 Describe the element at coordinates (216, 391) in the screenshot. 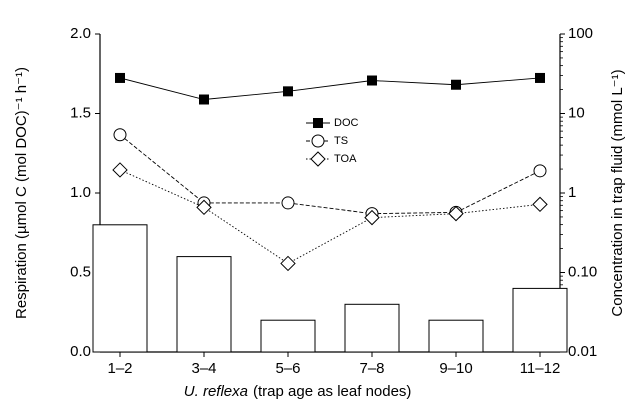

I see `x-axis-label-italic: U. reflexa` at that location.